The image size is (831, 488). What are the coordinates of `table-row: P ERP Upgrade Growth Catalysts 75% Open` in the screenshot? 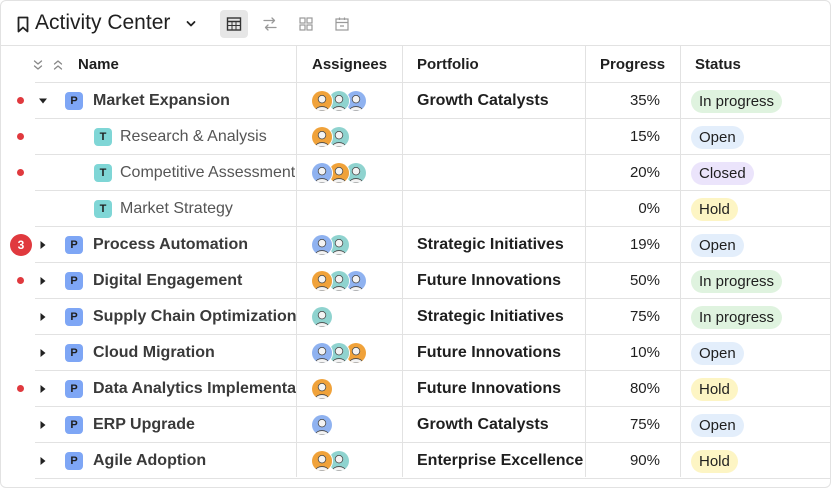 It's located at (415, 425).